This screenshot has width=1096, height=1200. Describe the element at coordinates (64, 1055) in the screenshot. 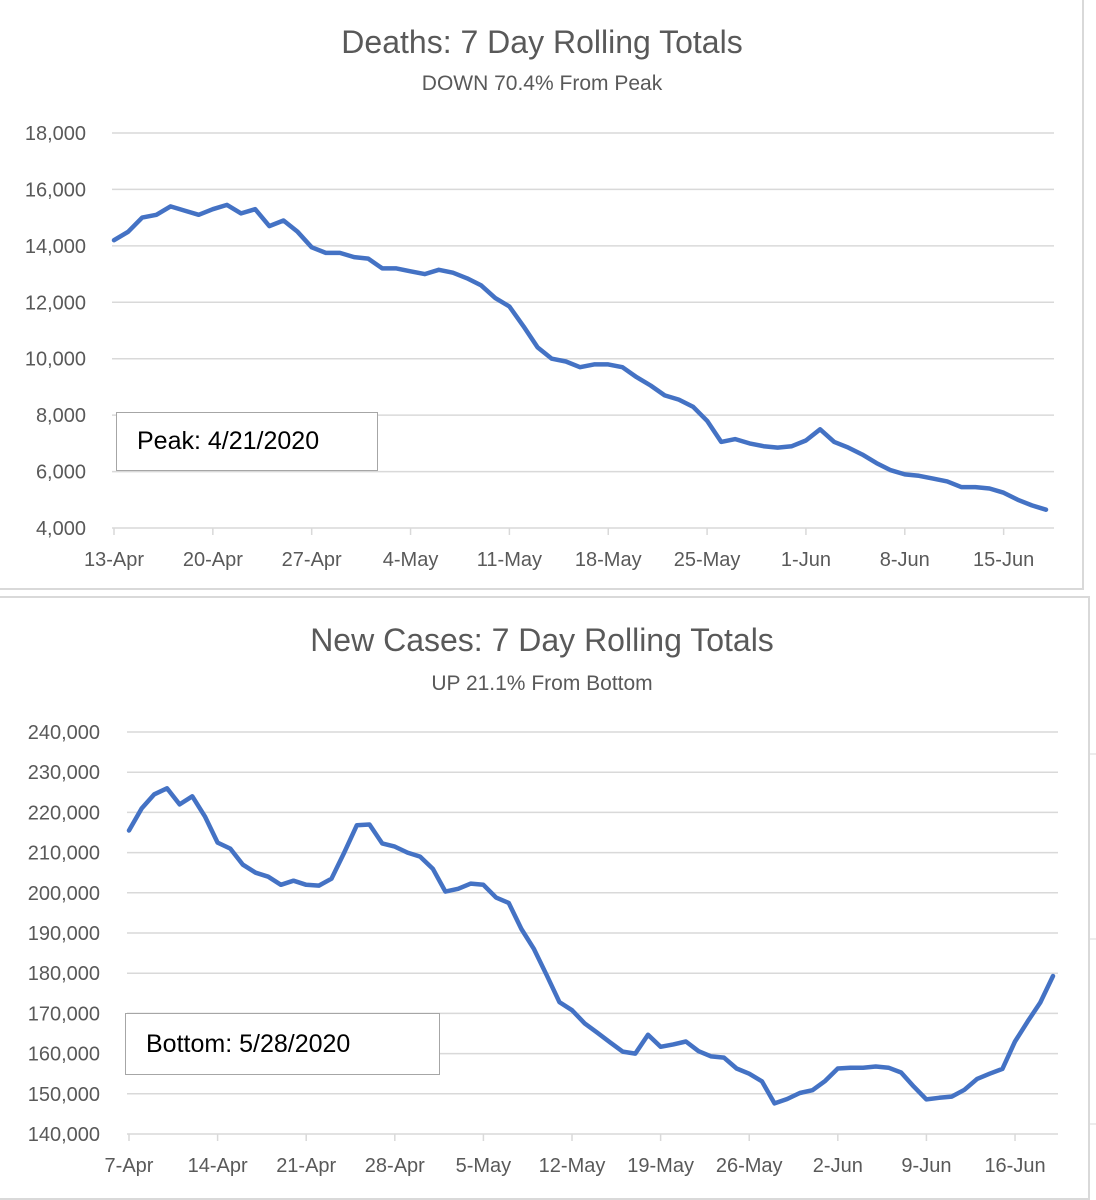

I see `cases-ytick-label: 160,000` at that location.